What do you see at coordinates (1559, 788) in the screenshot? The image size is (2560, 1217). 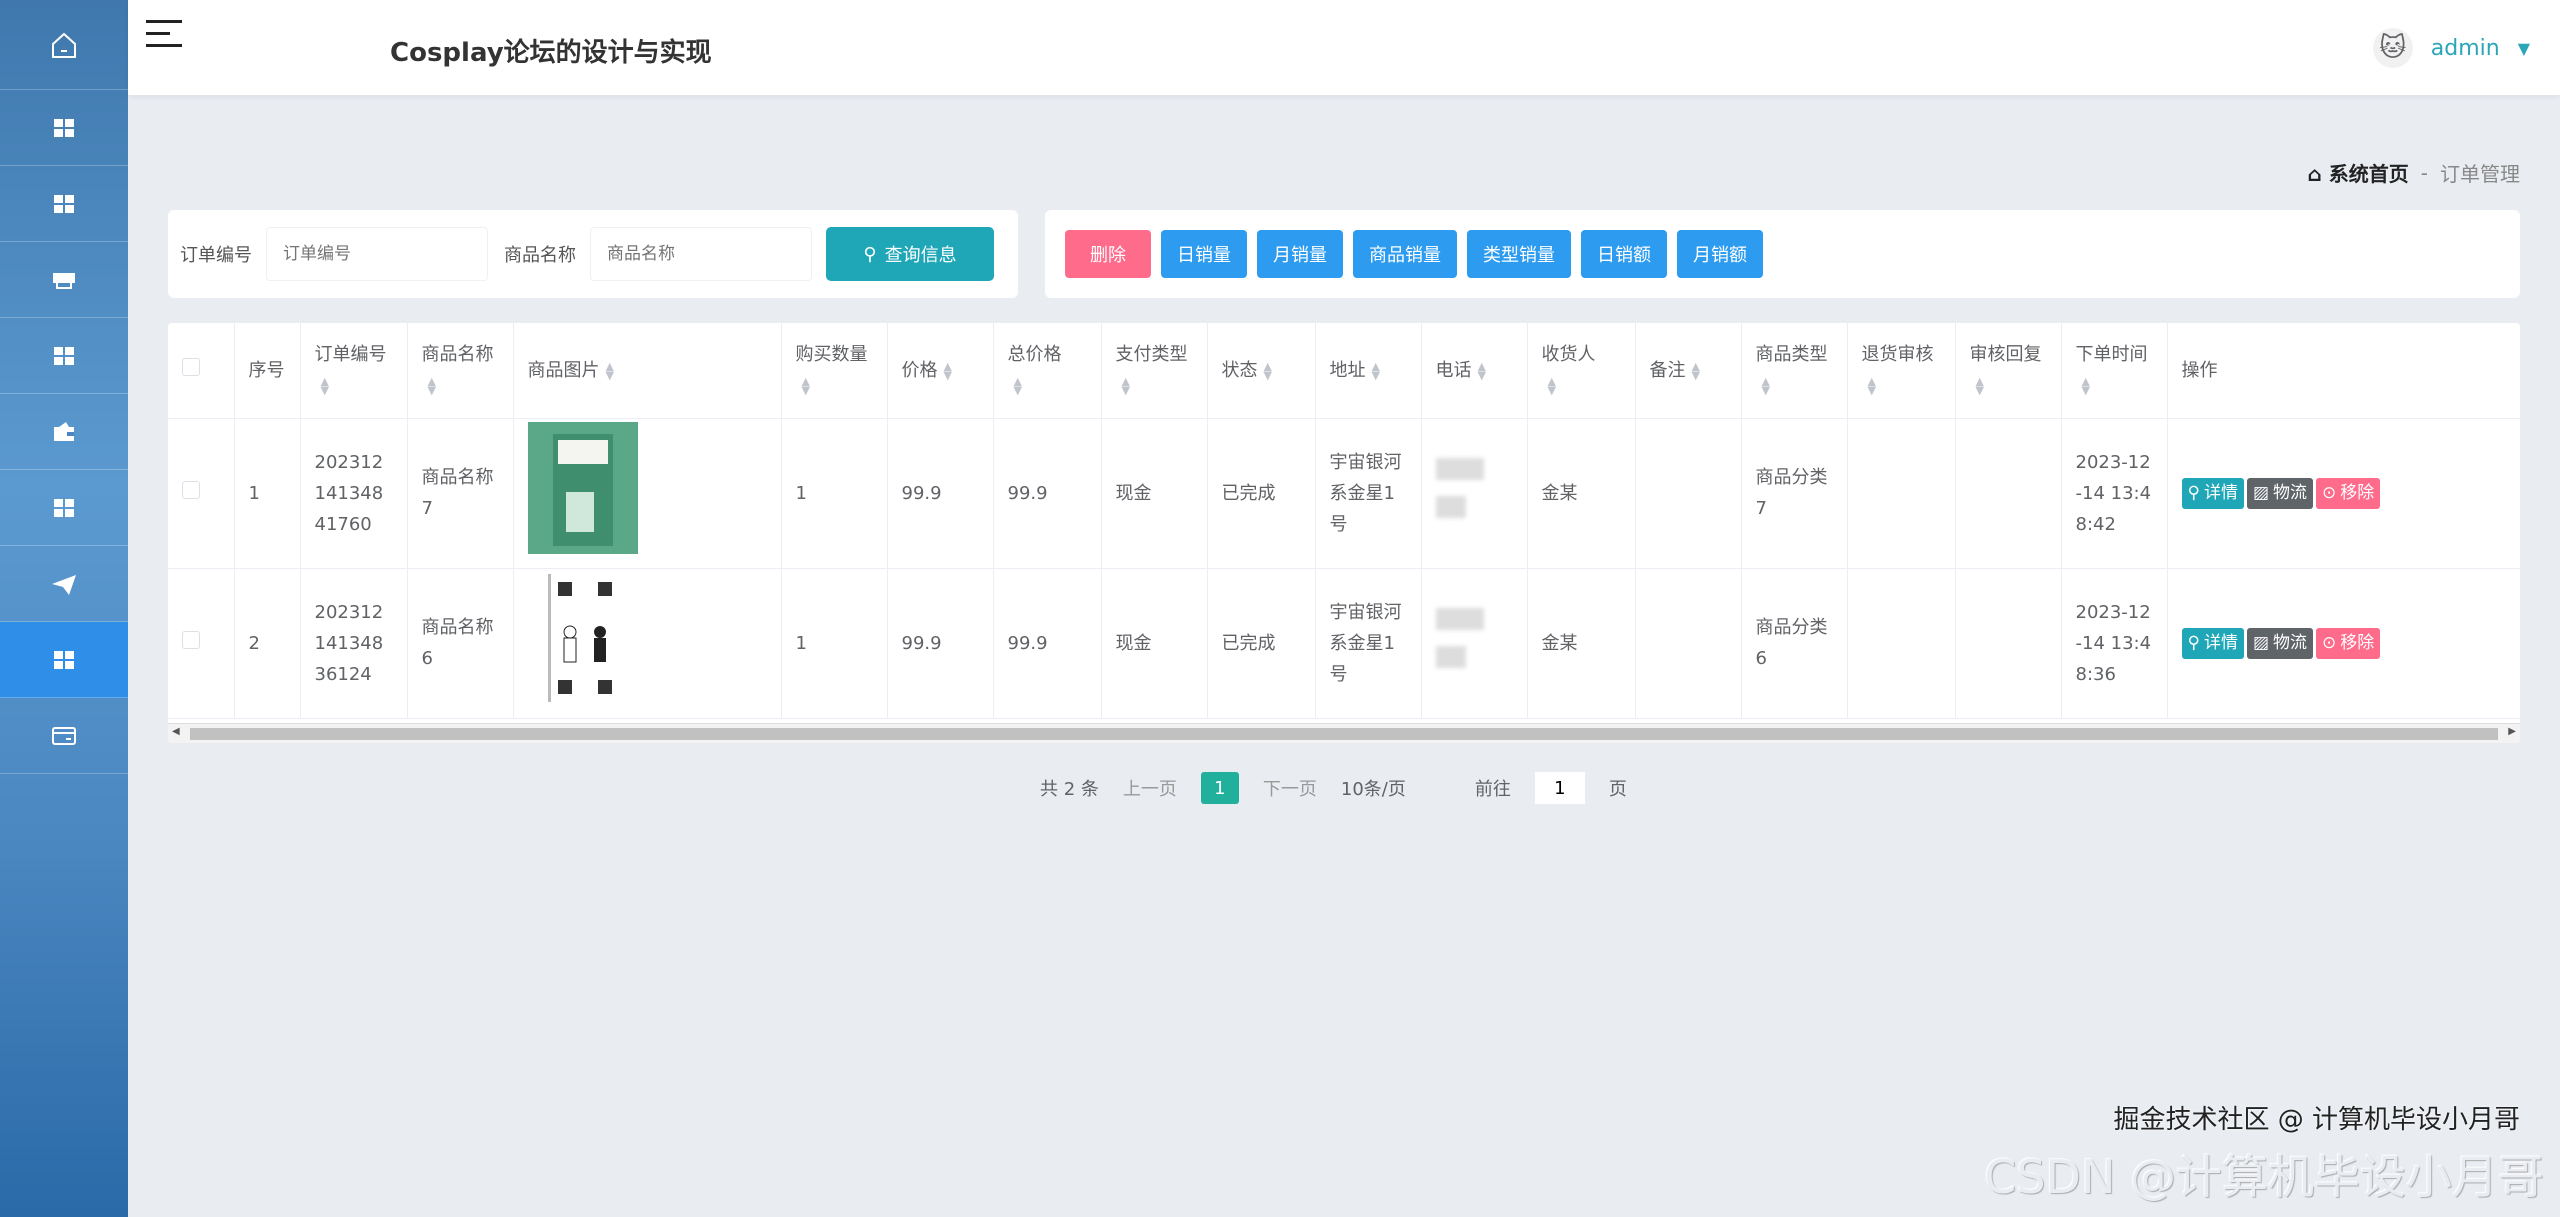 I see `goto-page-input` at bounding box center [1559, 788].